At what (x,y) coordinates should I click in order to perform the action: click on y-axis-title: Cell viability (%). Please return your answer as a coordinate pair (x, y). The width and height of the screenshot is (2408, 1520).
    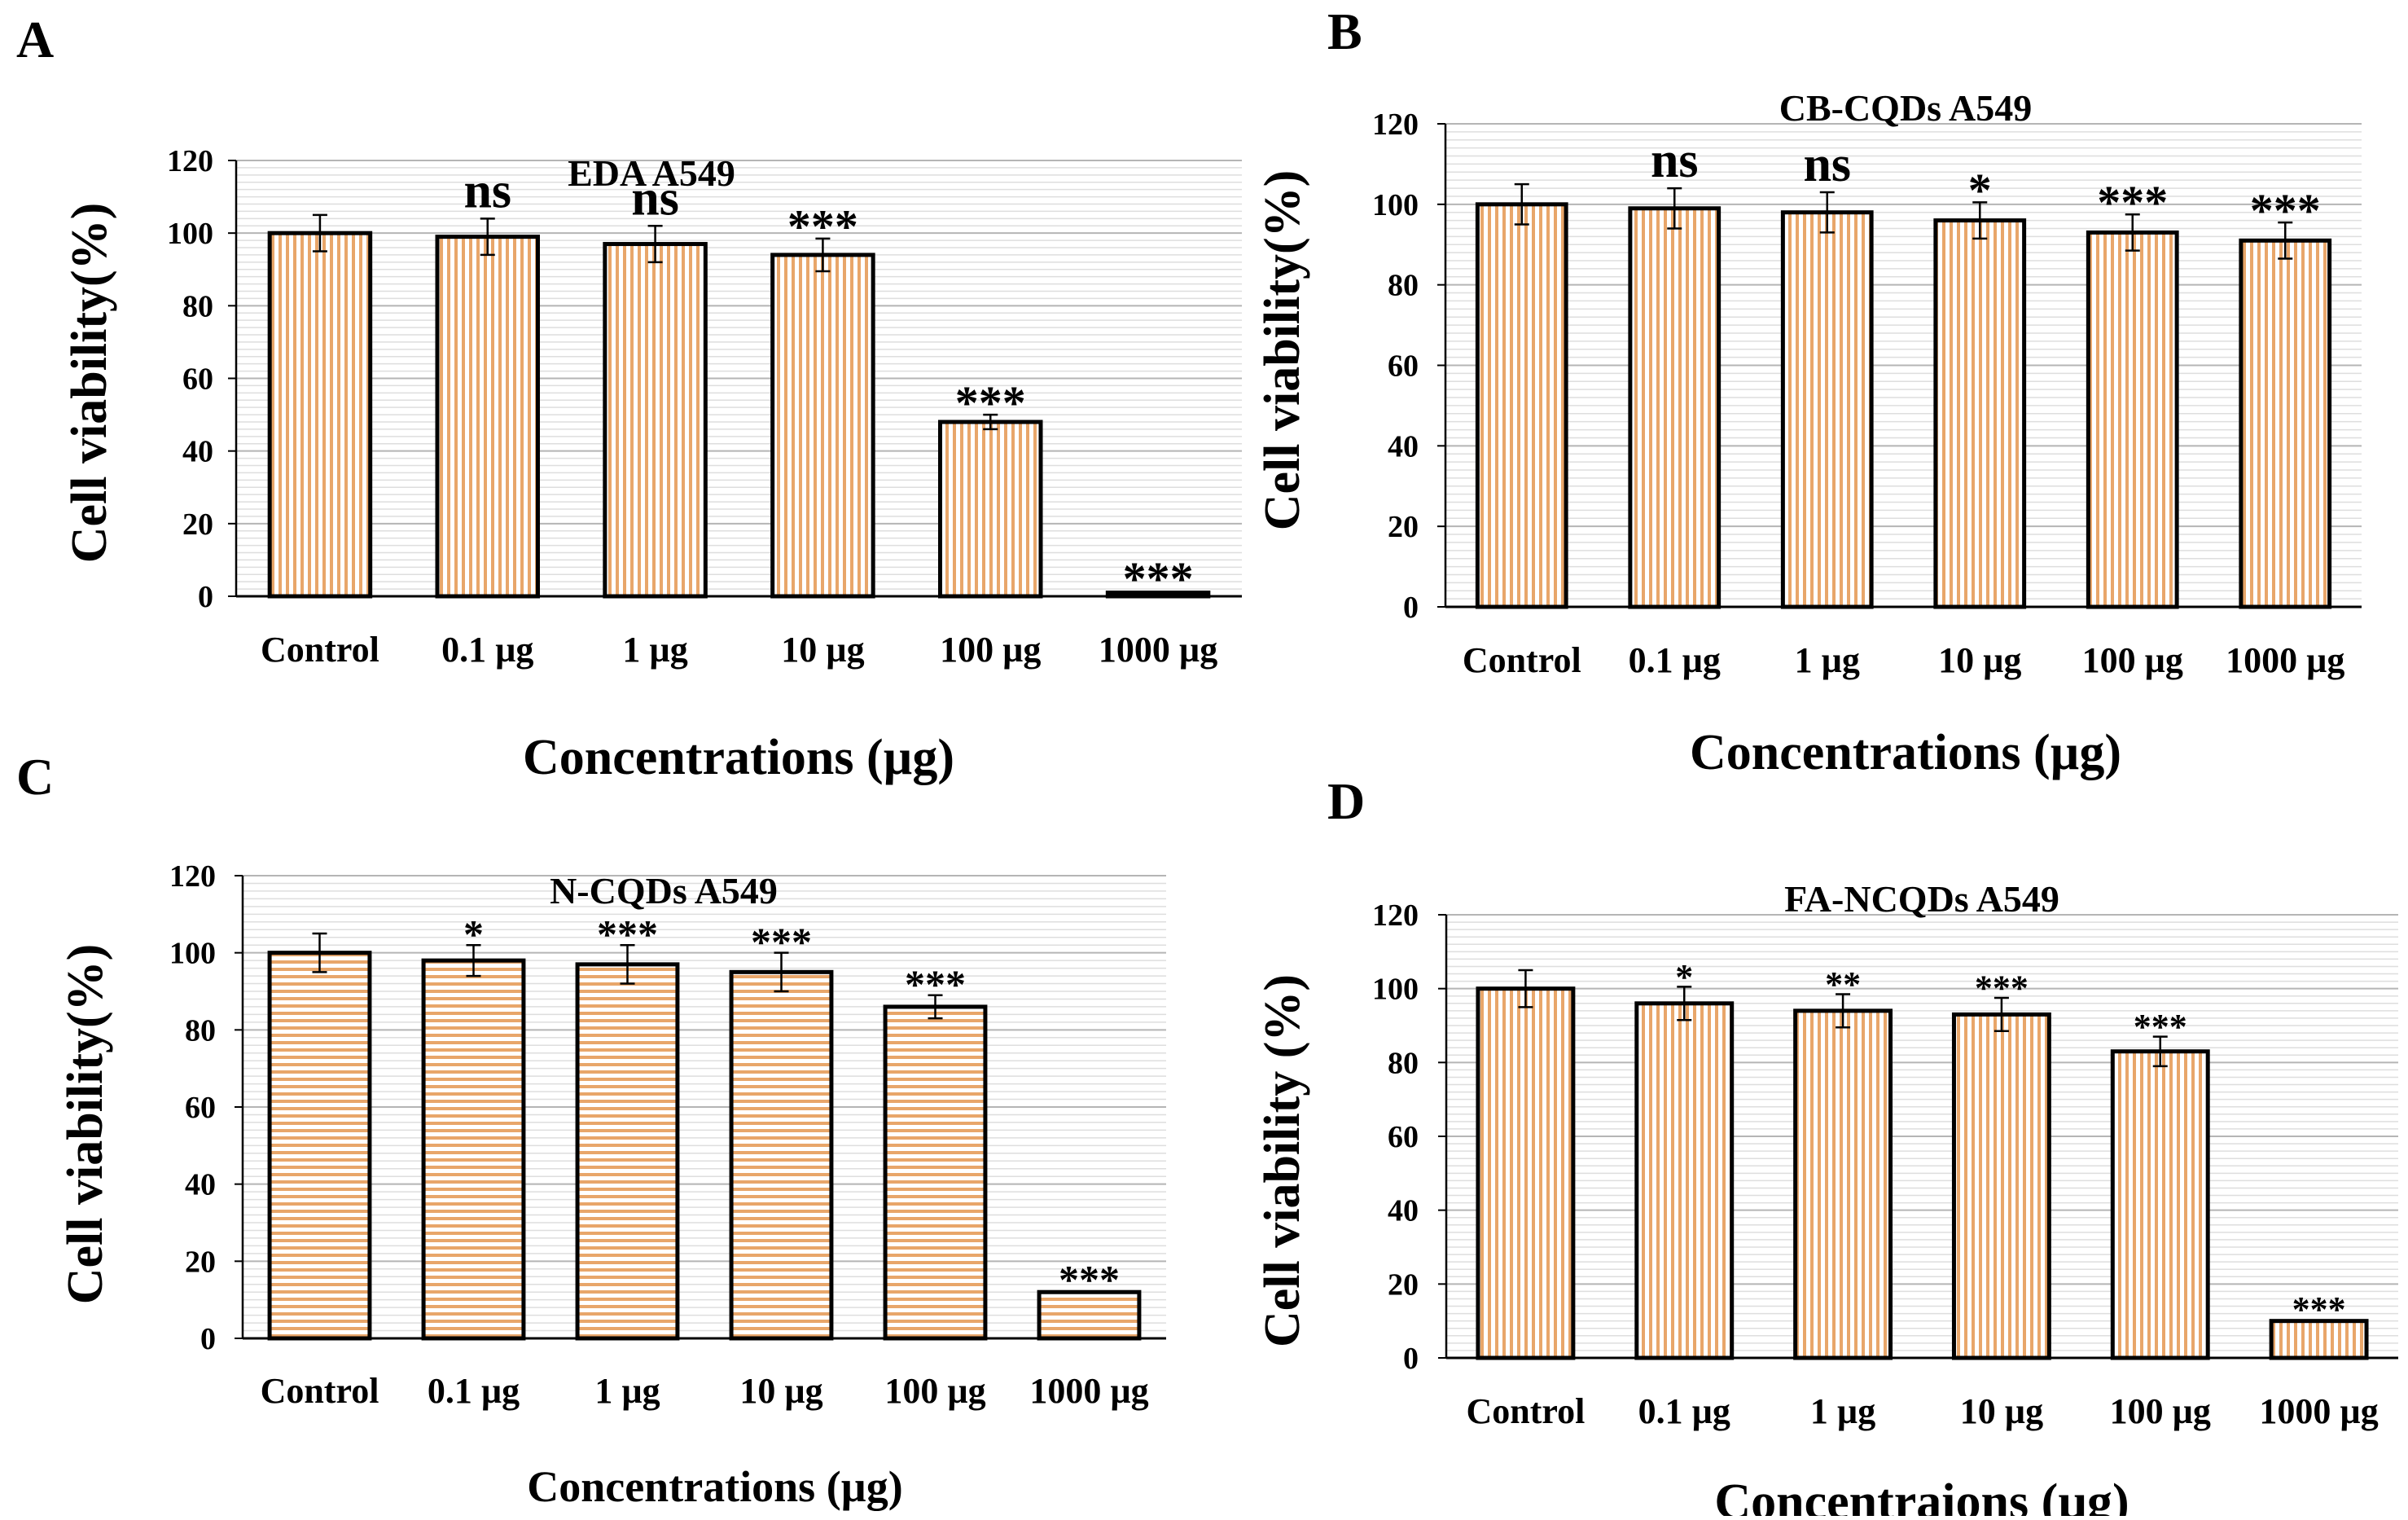
    Looking at the image, I should click on (1282, 1161).